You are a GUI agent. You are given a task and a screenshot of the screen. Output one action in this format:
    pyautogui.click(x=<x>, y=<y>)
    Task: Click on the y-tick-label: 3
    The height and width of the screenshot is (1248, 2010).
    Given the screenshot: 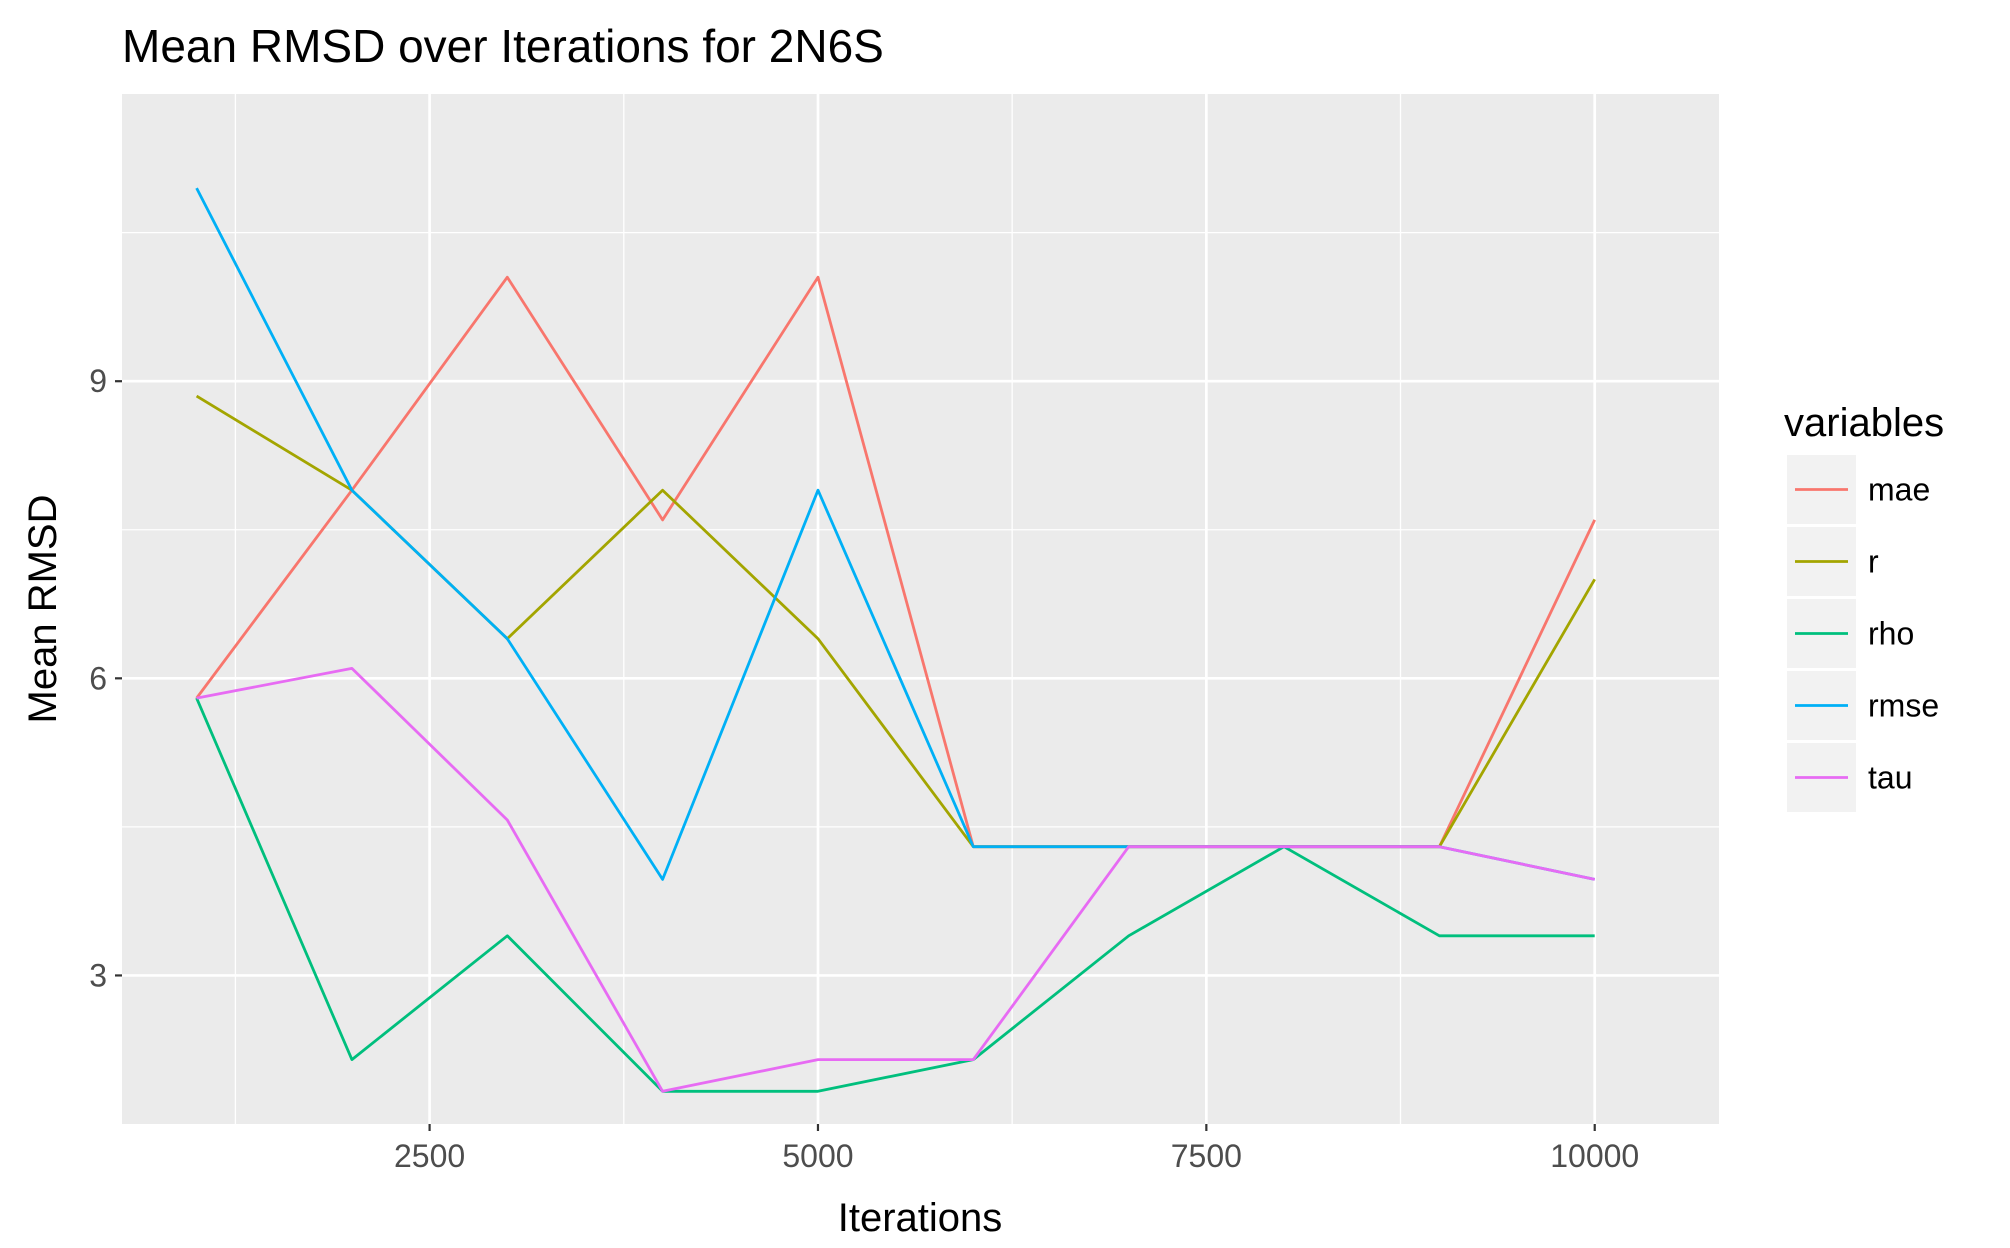 What is the action you would take?
    pyautogui.click(x=98, y=975)
    